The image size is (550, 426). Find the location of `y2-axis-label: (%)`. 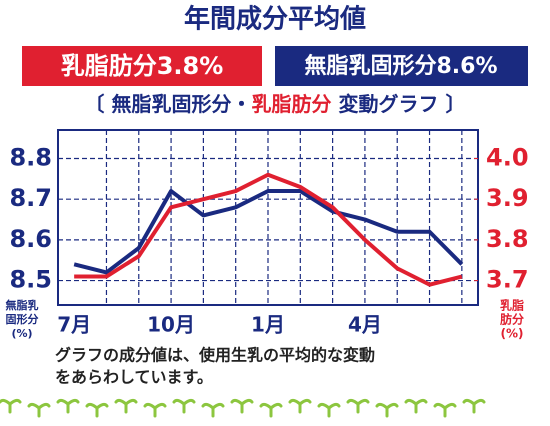

y2-axis-label: (%) is located at coordinates (512, 334).